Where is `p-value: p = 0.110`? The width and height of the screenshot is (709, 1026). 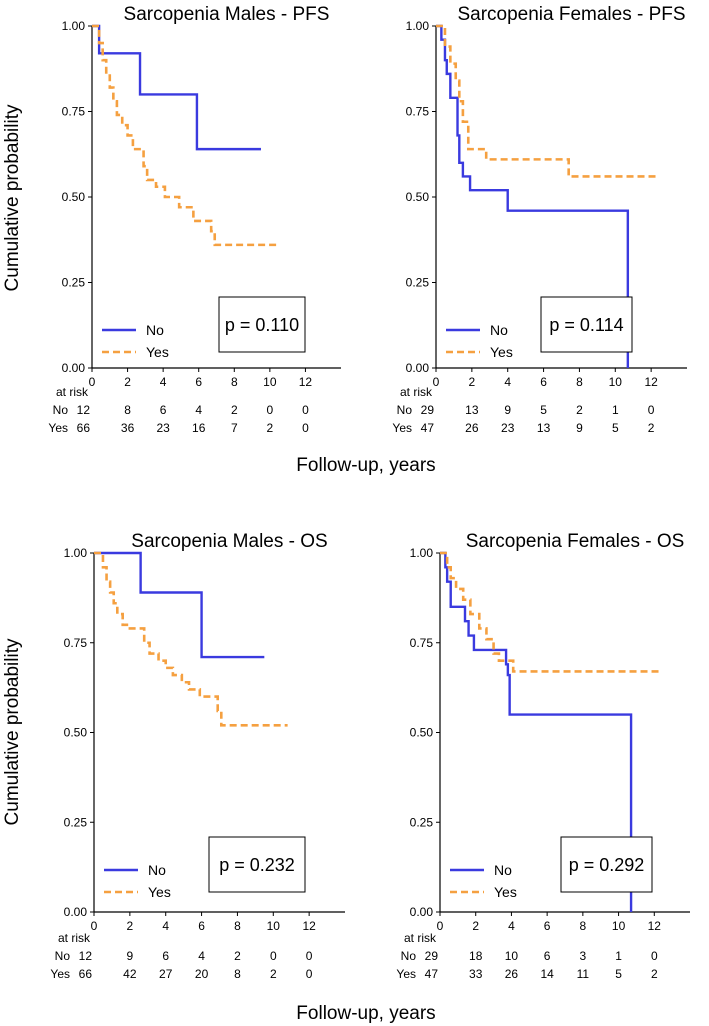 p-value: p = 0.110 is located at coordinates (262, 325).